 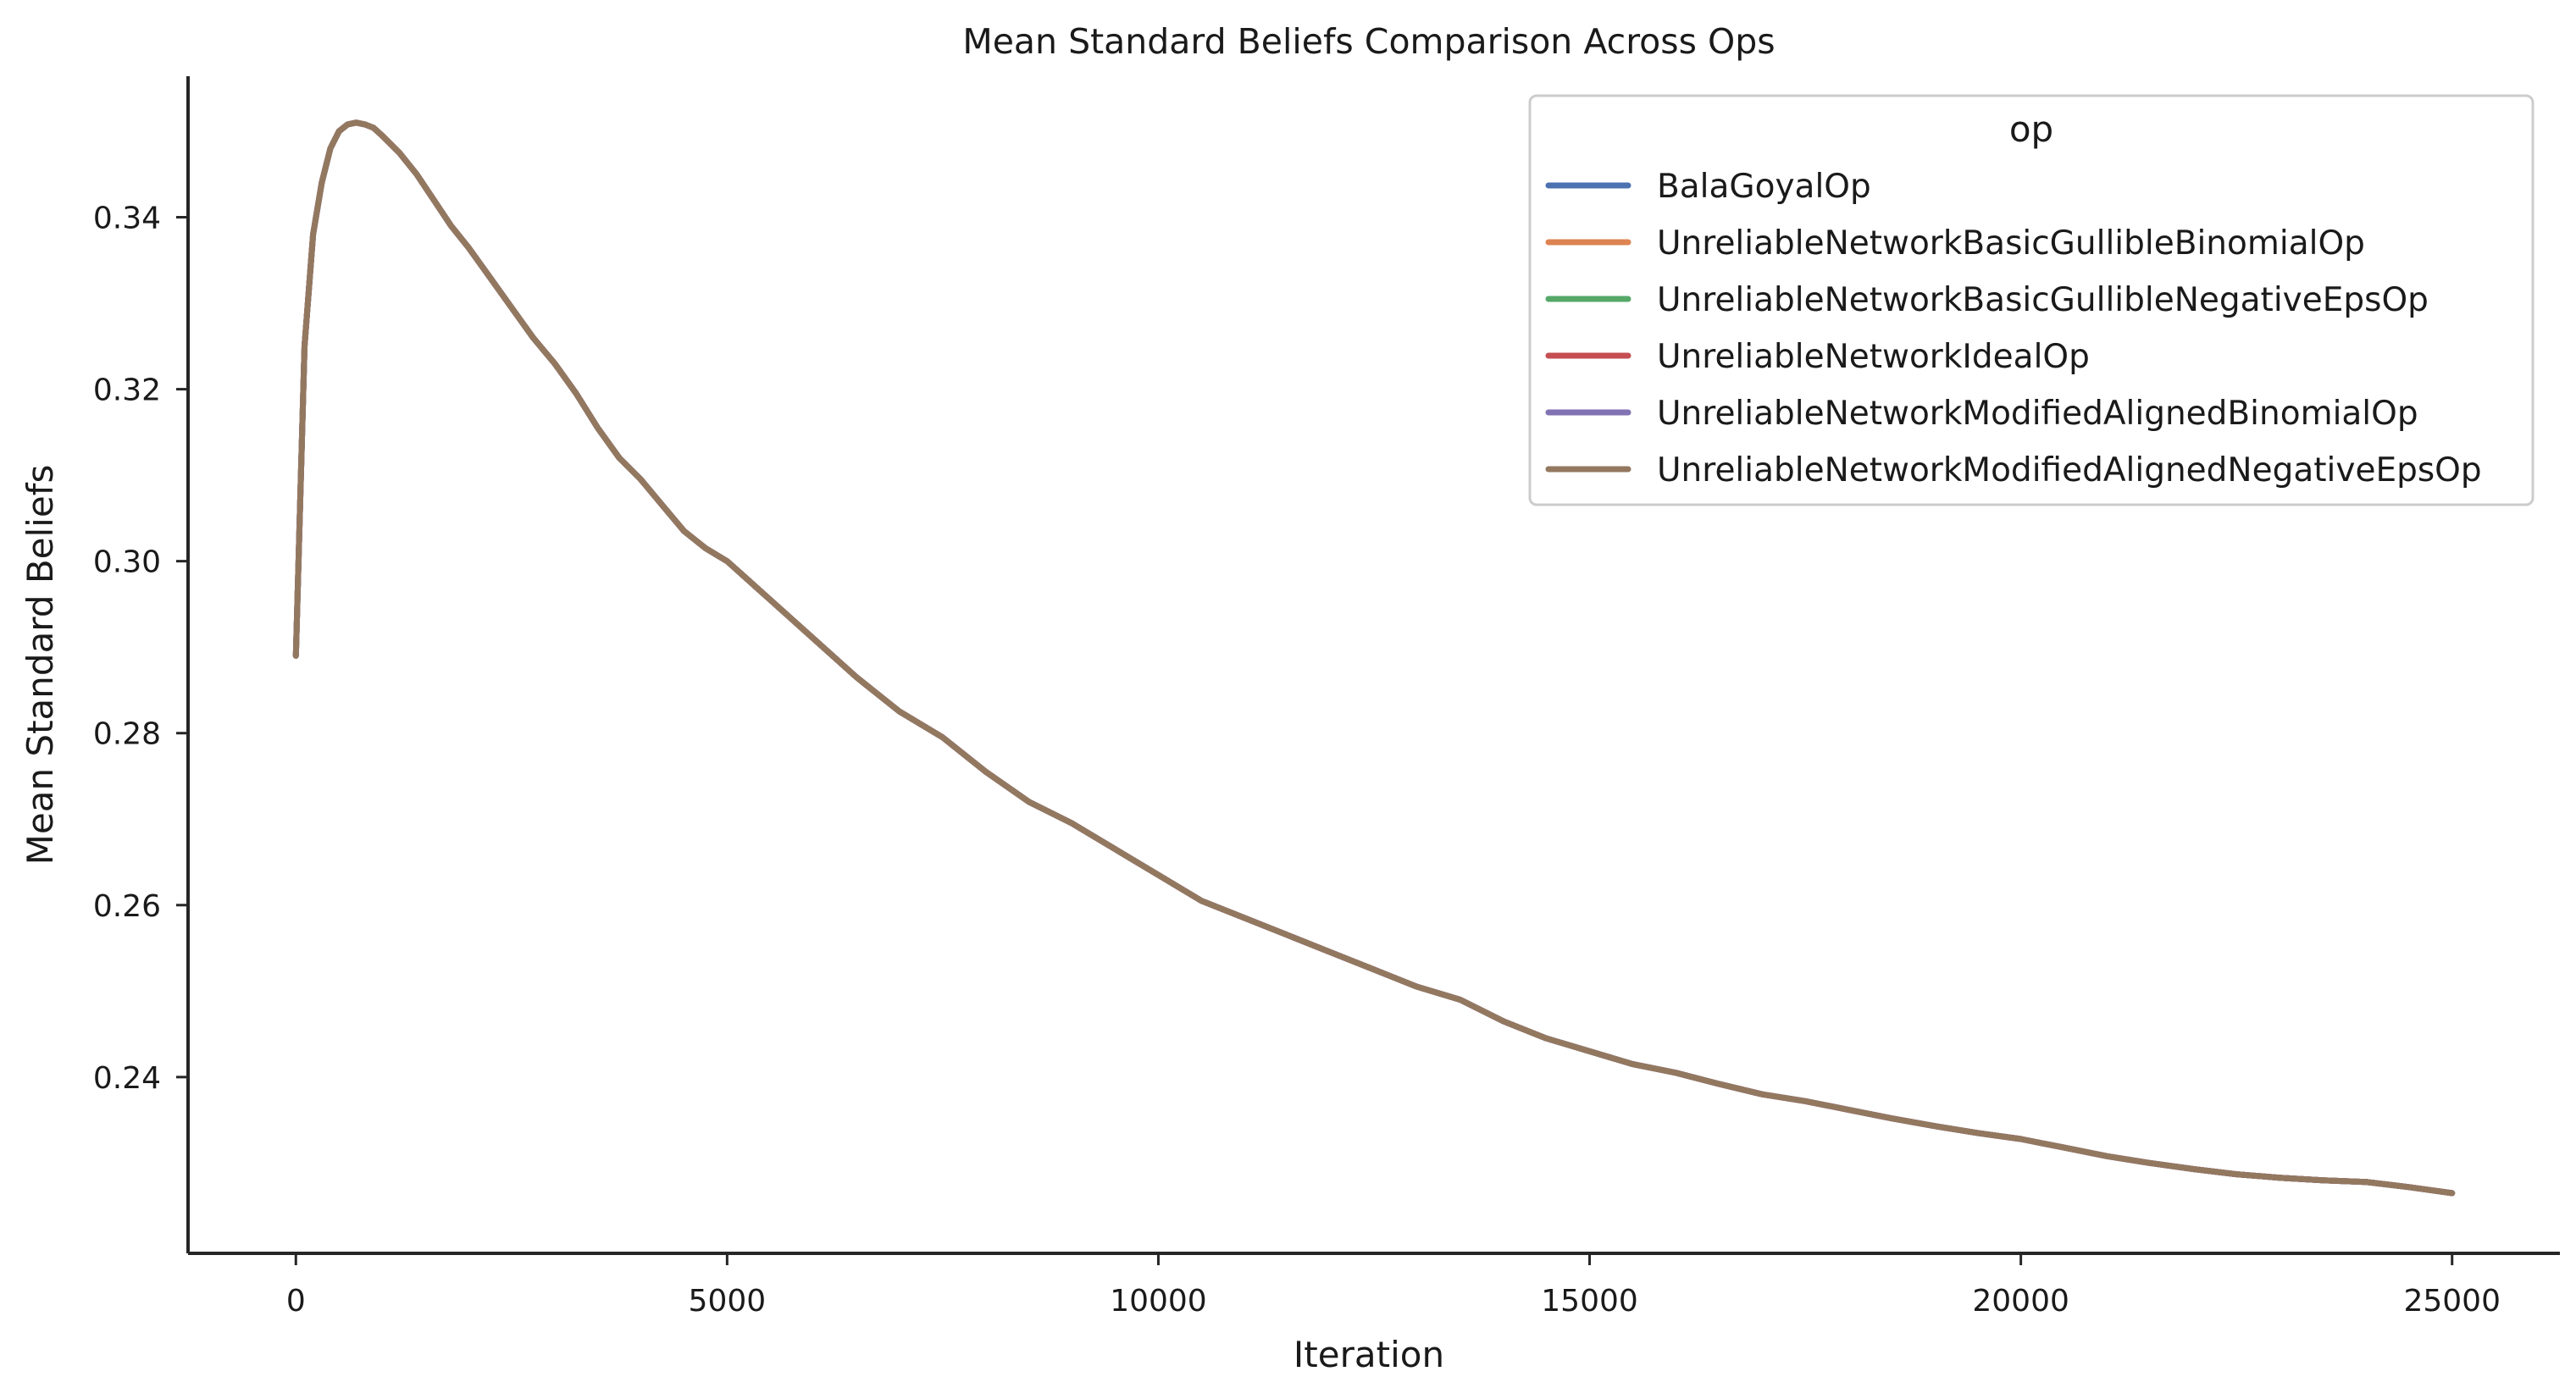 What do you see at coordinates (127, 907) in the screenshot?
I see `y-tick-label: 0.26` at bounding box center [127, 907].